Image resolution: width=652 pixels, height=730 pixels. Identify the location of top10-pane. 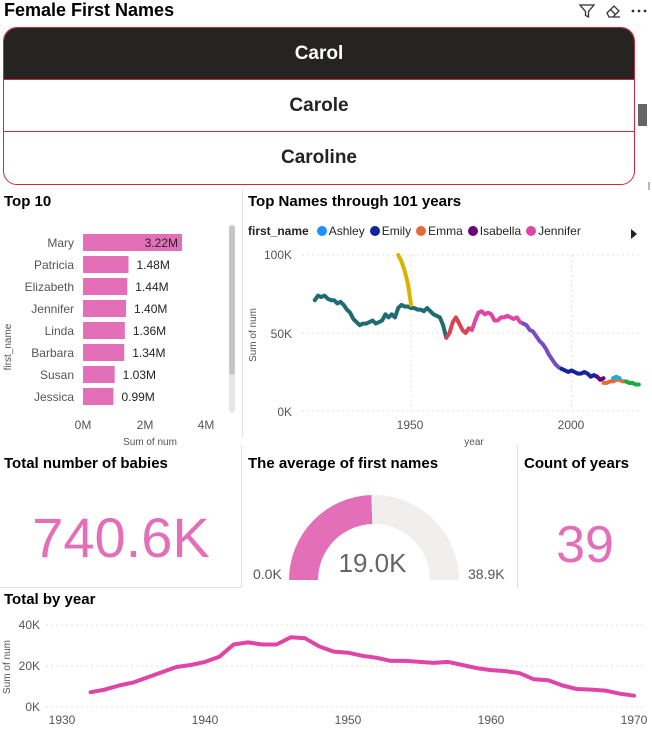
(121, 314).